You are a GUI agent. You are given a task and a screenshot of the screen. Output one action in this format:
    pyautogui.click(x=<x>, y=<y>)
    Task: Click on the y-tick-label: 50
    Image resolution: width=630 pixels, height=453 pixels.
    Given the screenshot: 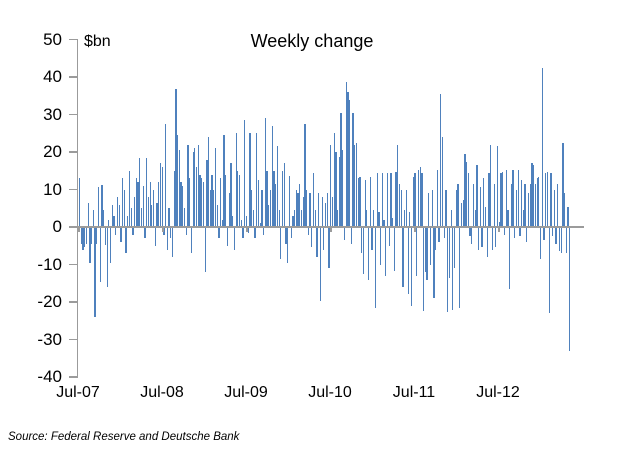 What is the action you would take?
    pyautogui.click(x=52, y=39)
    